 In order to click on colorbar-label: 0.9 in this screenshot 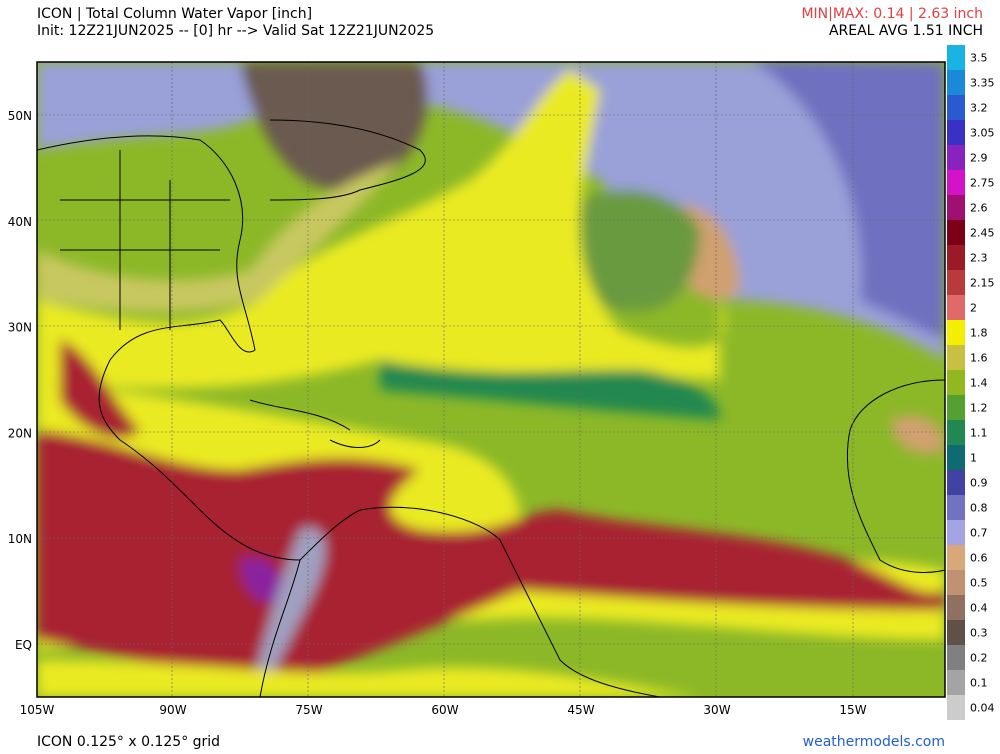, I will do `click(979, 483)`.